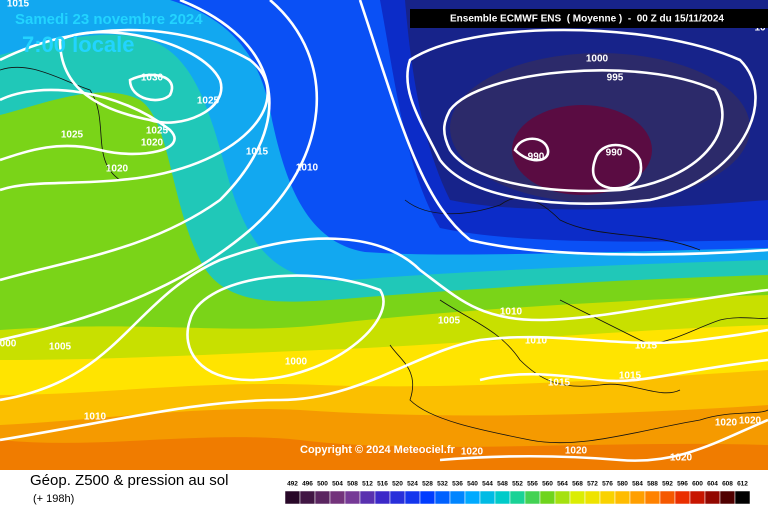  What do you see at coordinates (502, 484) in the screenshot?
I see `legend-label: 548` at bounding box center [502, 484].